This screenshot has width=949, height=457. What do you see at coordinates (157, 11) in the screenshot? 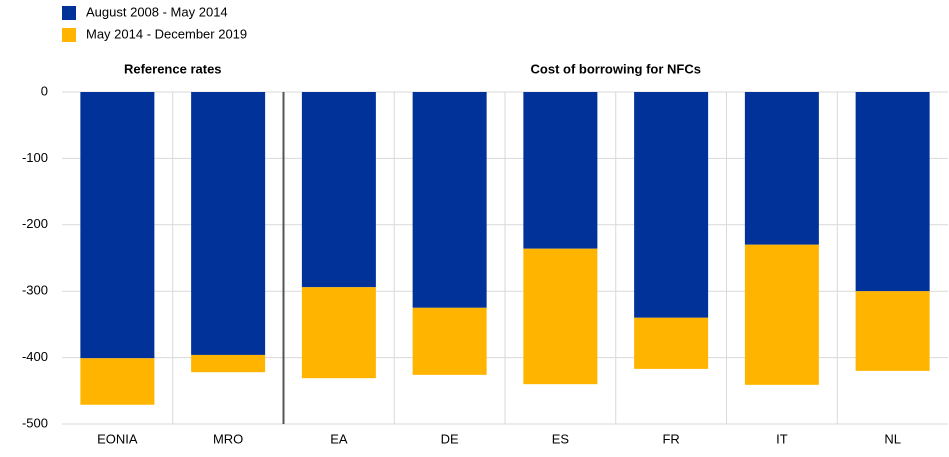
I see `legend-label: August 2008 - May 2014` at bounding box center [157, 11].